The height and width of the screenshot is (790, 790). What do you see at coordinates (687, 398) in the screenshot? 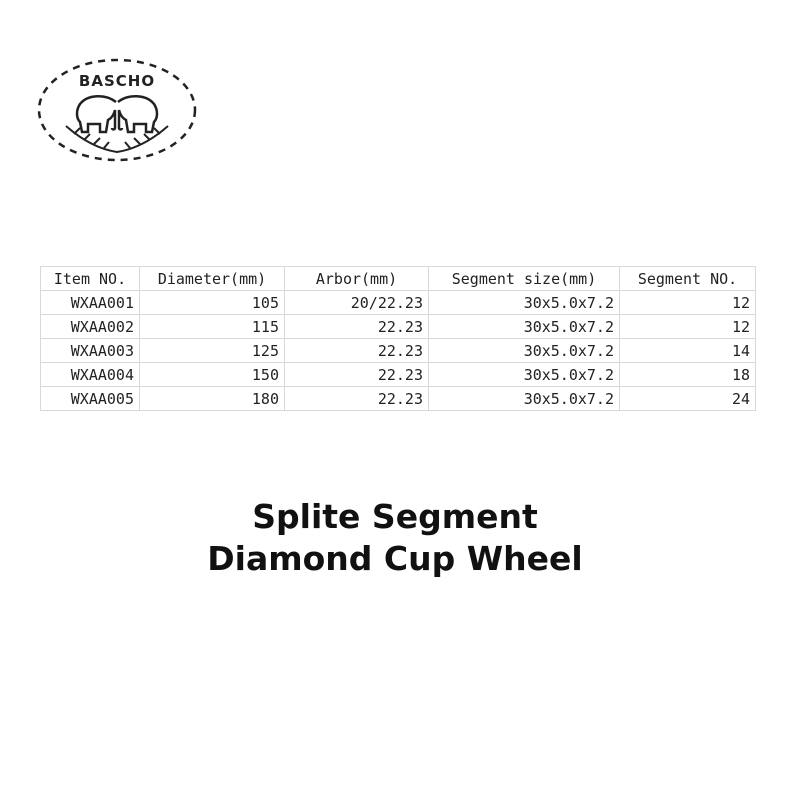
I see `cell: 24` at bounding box center [687, 398].